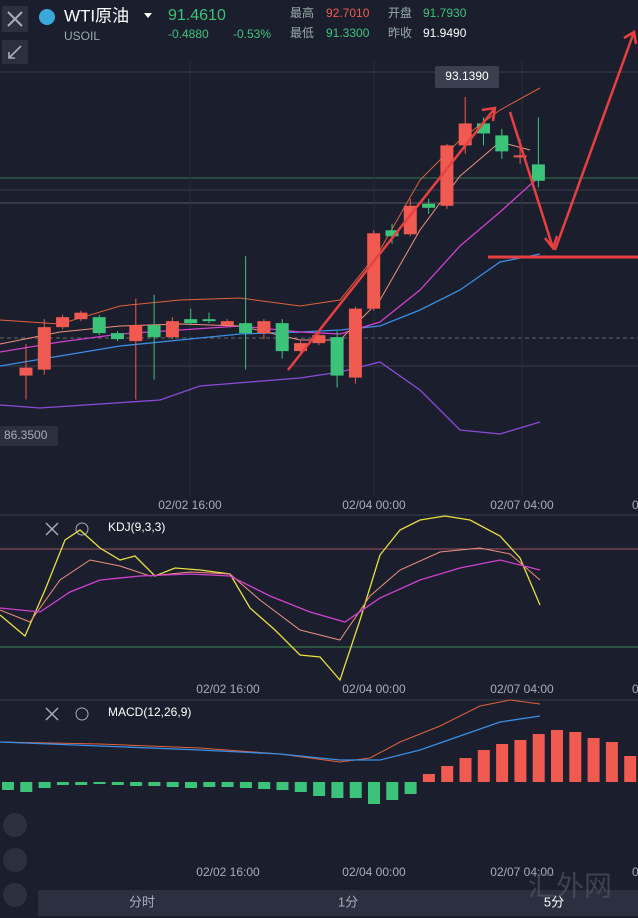  I want to click on stat-label: 最低, so click(302, 33).